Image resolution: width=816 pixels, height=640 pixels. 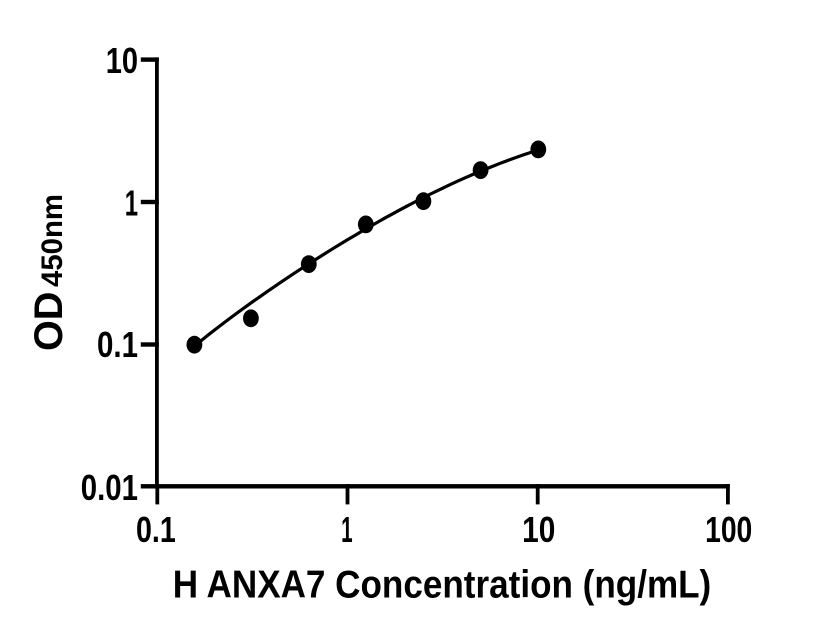 What do you see at coordinates (442, 585) in the screenshot?
I see `svg-text: H ANXA7 Concentration (ng/mL)` at bounding box center [442, 585].